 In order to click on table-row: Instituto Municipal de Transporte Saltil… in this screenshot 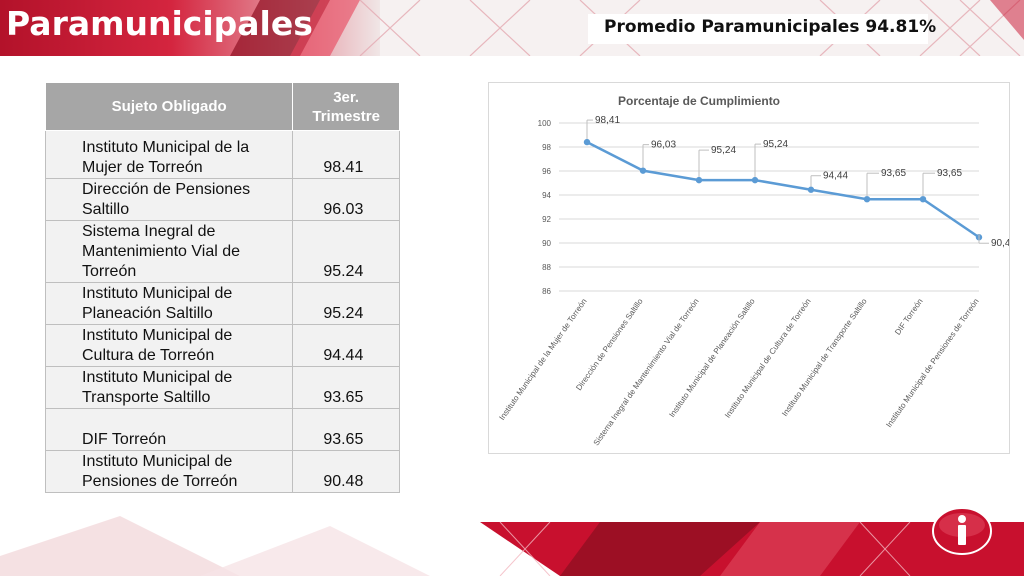, I will do `click(222, 387)`.